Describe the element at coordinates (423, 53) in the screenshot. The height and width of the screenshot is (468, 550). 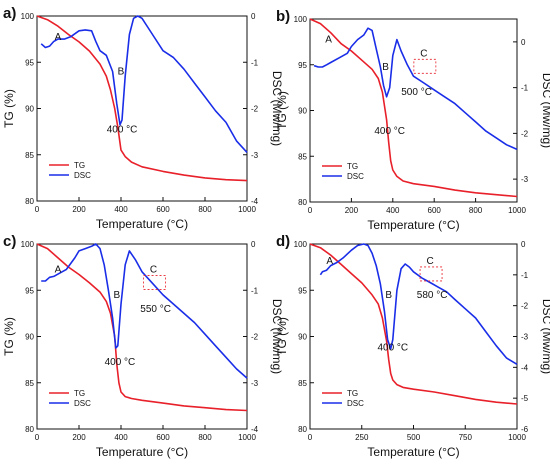
I see `annotation-label: C` at that location.